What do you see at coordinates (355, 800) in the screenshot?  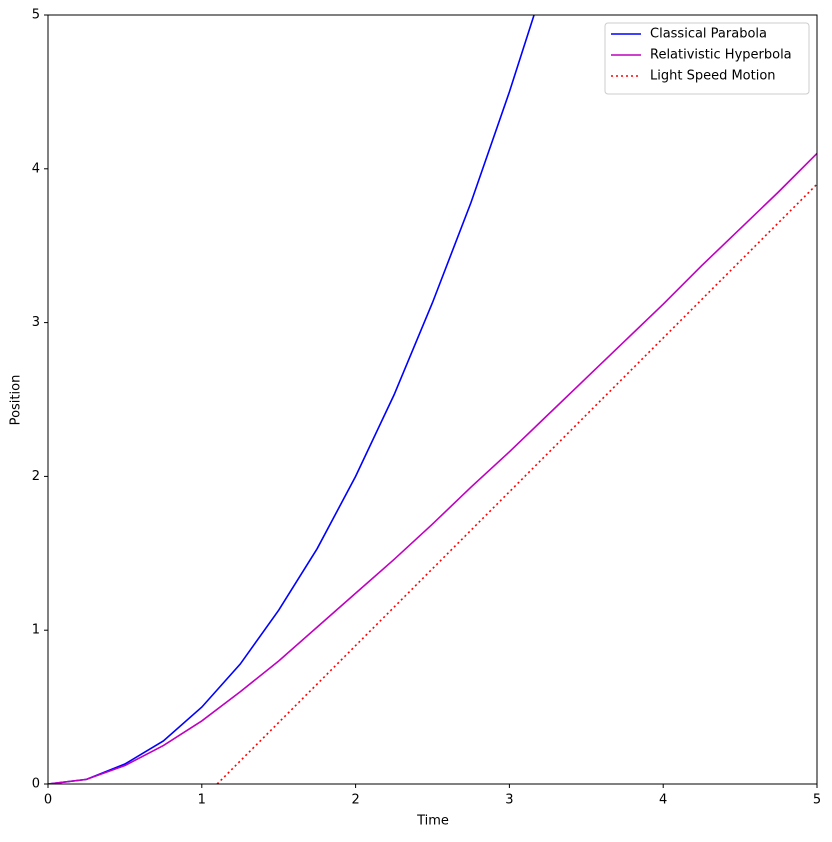 I see `x-tick-label: 2` at bounding box center [355, 800].